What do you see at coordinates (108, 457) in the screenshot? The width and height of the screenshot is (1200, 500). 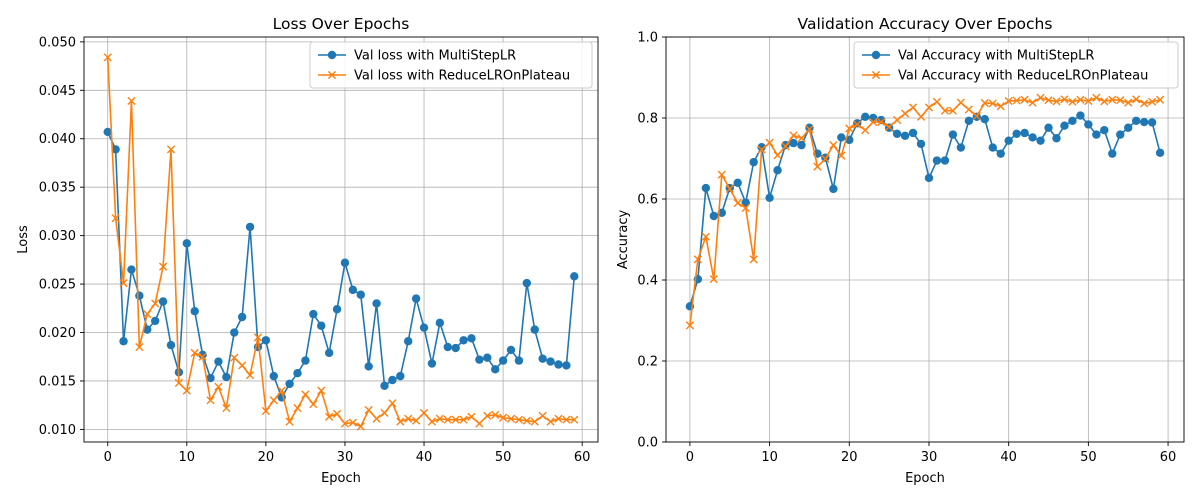 I see `loss-x-tick-label: 0` at bounding box center [108, 457].